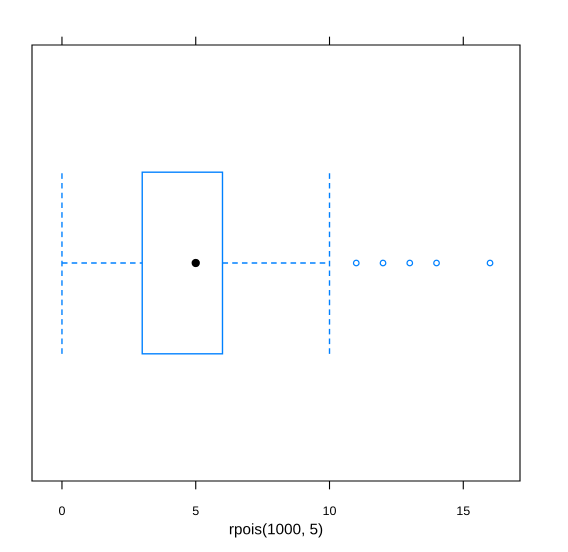 This screenshot has width=568, height=552. I want to click on x-axis-title: rpois(1000, 5), so click(276, 530).